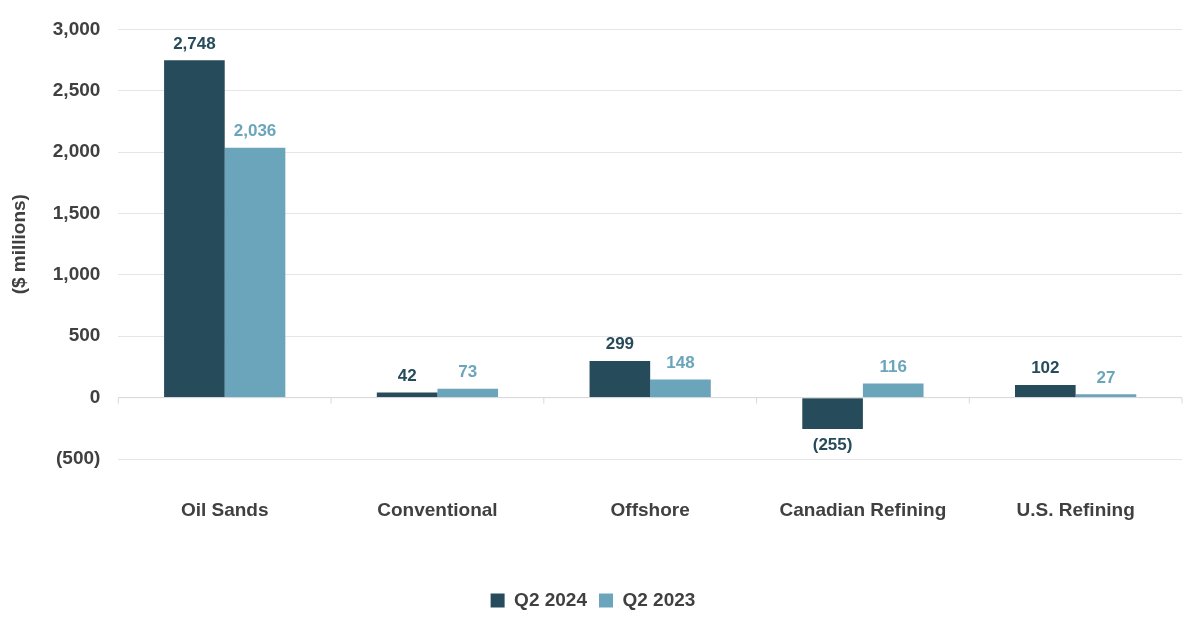  Describe the element at coordinates (76, 28) in the screenshot. I see `y-tick-label: 3,000` at that location.